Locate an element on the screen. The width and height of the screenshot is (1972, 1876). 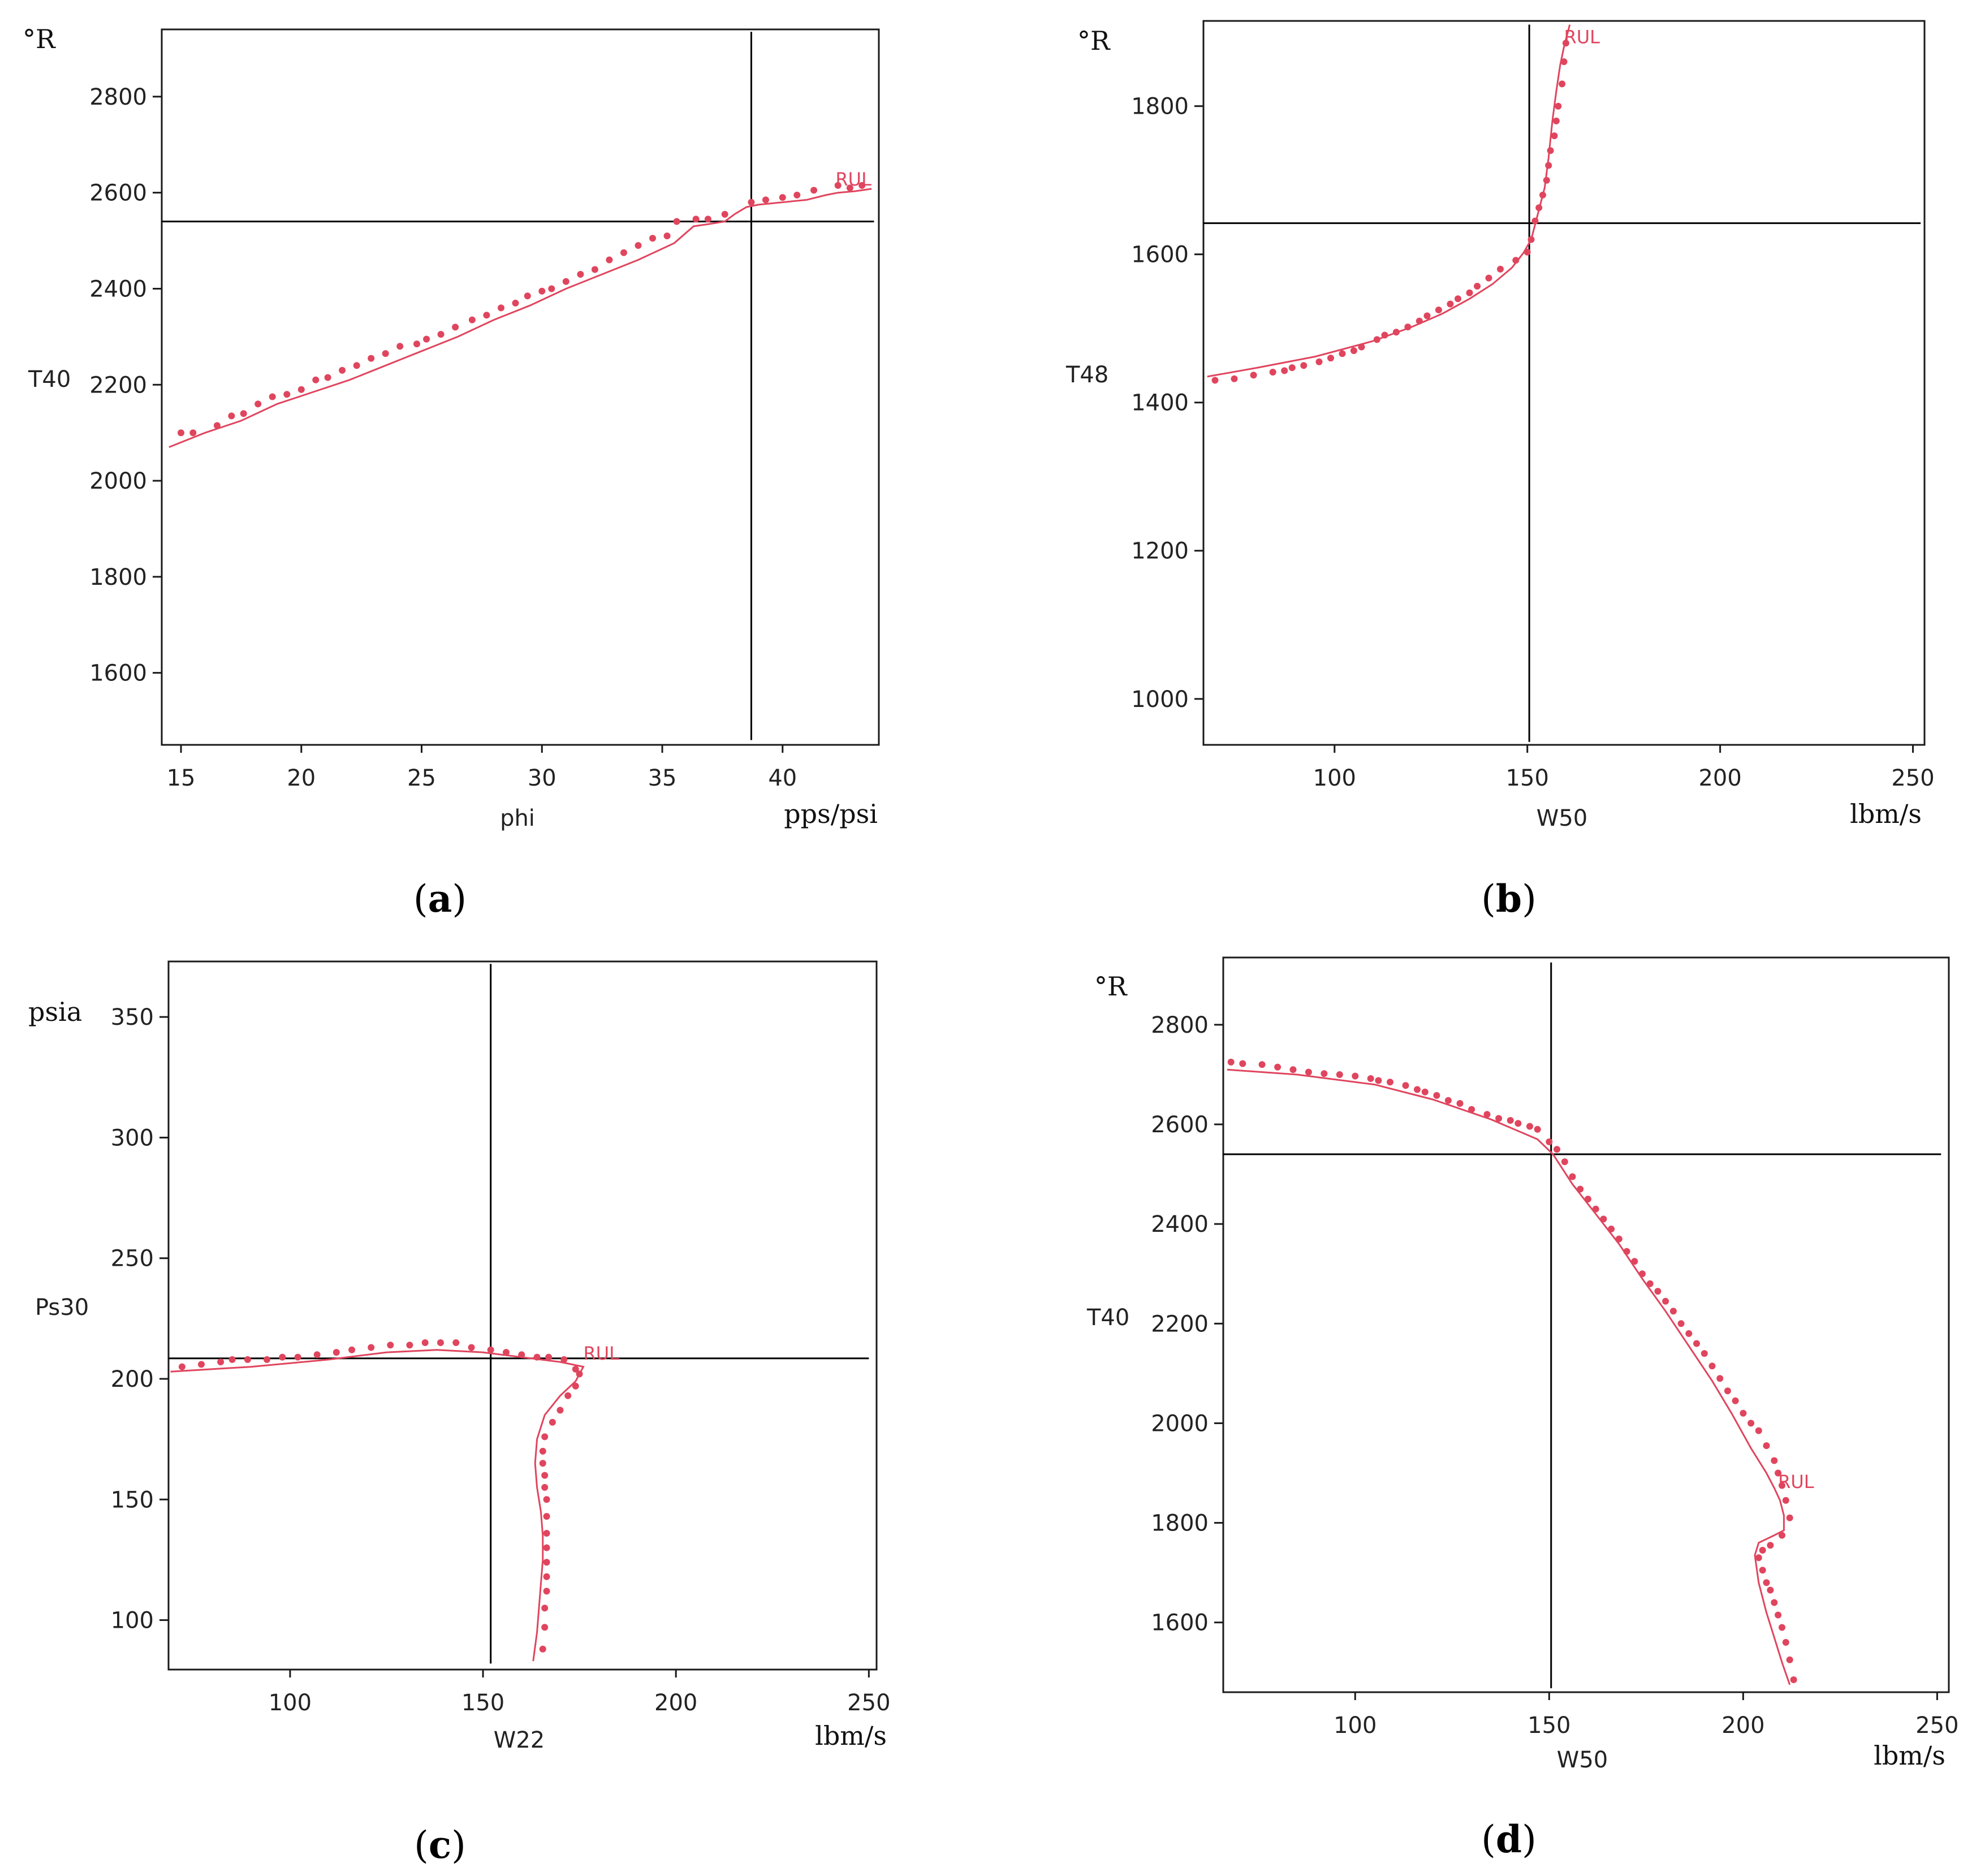
y-tick-label: 1000 is located at coordinates (1160, 700).